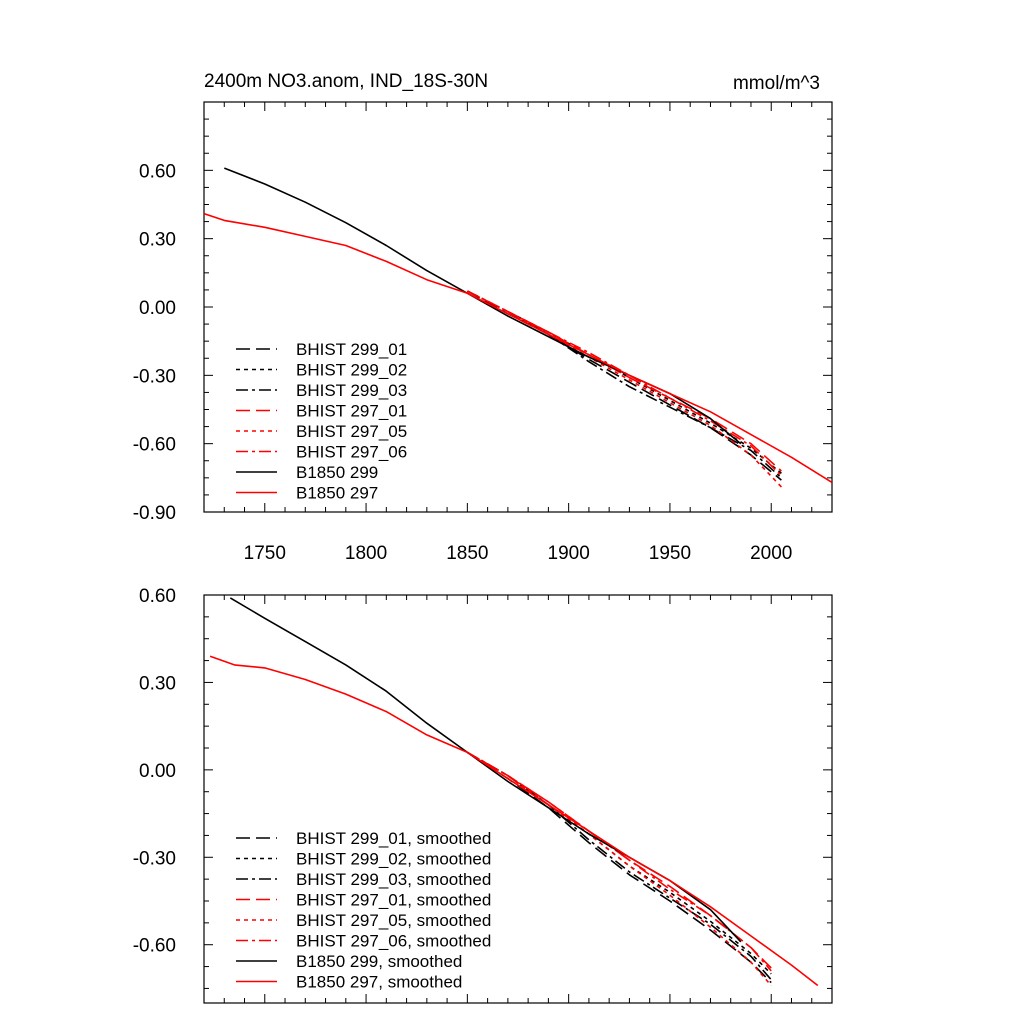 This screenshot has width=1024, height=1024. I want to click on x-tick-label: 1800, so click(366, 553).